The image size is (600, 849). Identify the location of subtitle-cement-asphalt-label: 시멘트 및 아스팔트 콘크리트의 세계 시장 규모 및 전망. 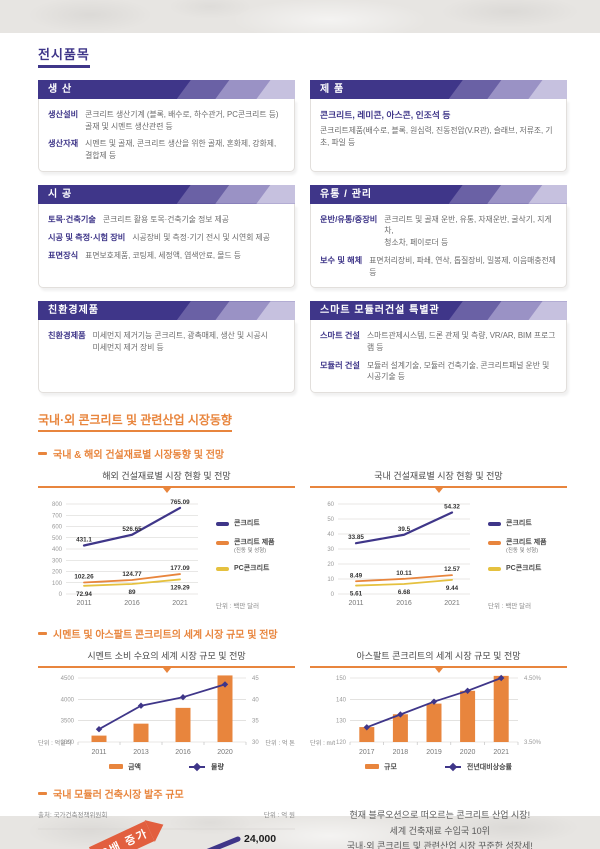
(165, 635).